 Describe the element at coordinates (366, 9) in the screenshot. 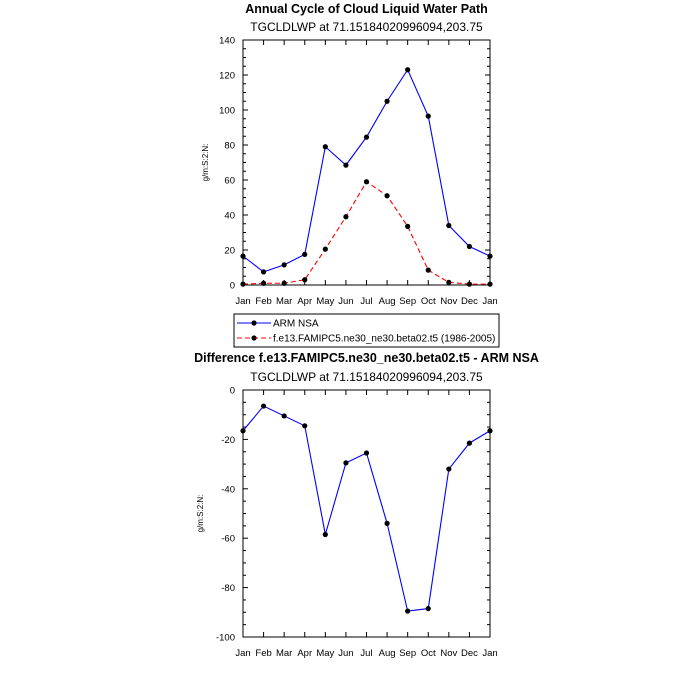

I see `chart-title: Annual Cycle of Cloud Liquid Water Path` at that location.